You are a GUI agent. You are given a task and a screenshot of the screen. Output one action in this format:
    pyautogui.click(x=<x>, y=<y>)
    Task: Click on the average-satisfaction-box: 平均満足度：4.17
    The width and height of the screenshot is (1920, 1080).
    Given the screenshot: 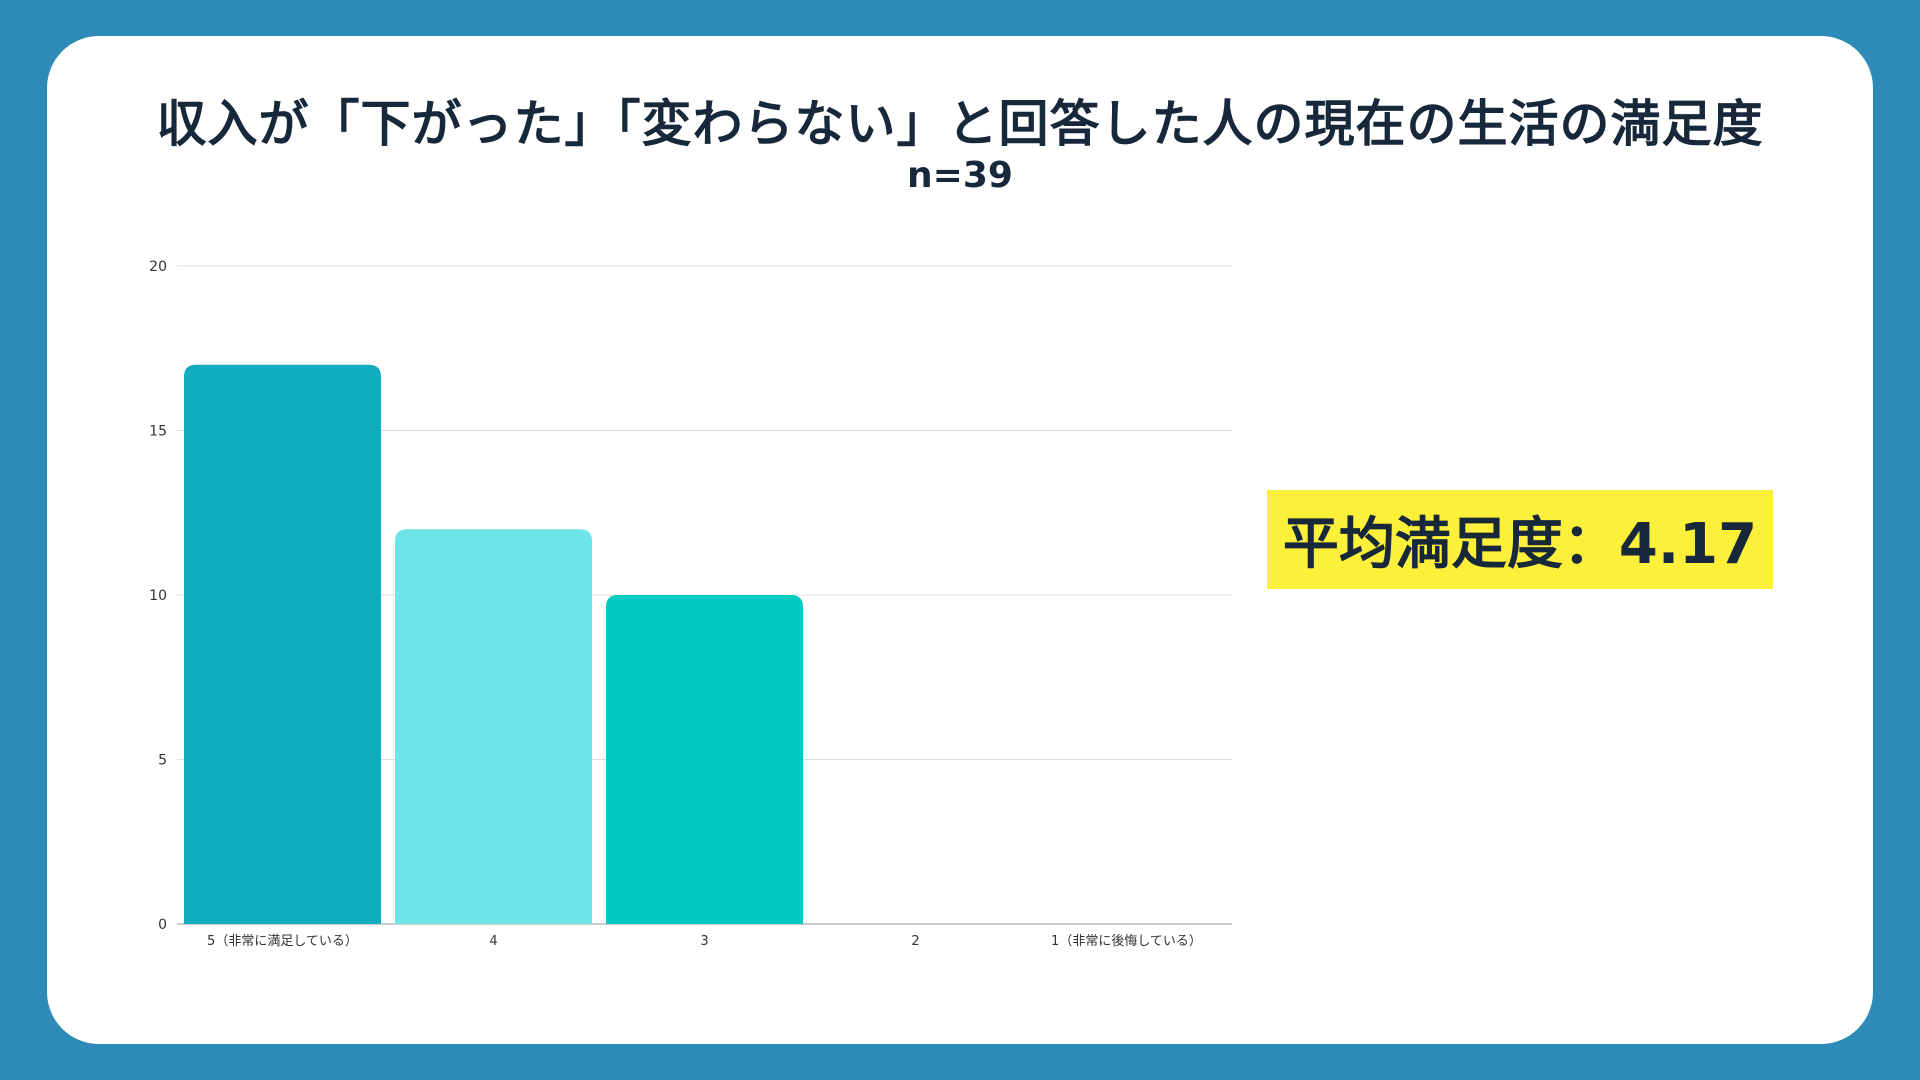 What is the action you would take?
    pyautogui.click(x=1520, y=539)
    